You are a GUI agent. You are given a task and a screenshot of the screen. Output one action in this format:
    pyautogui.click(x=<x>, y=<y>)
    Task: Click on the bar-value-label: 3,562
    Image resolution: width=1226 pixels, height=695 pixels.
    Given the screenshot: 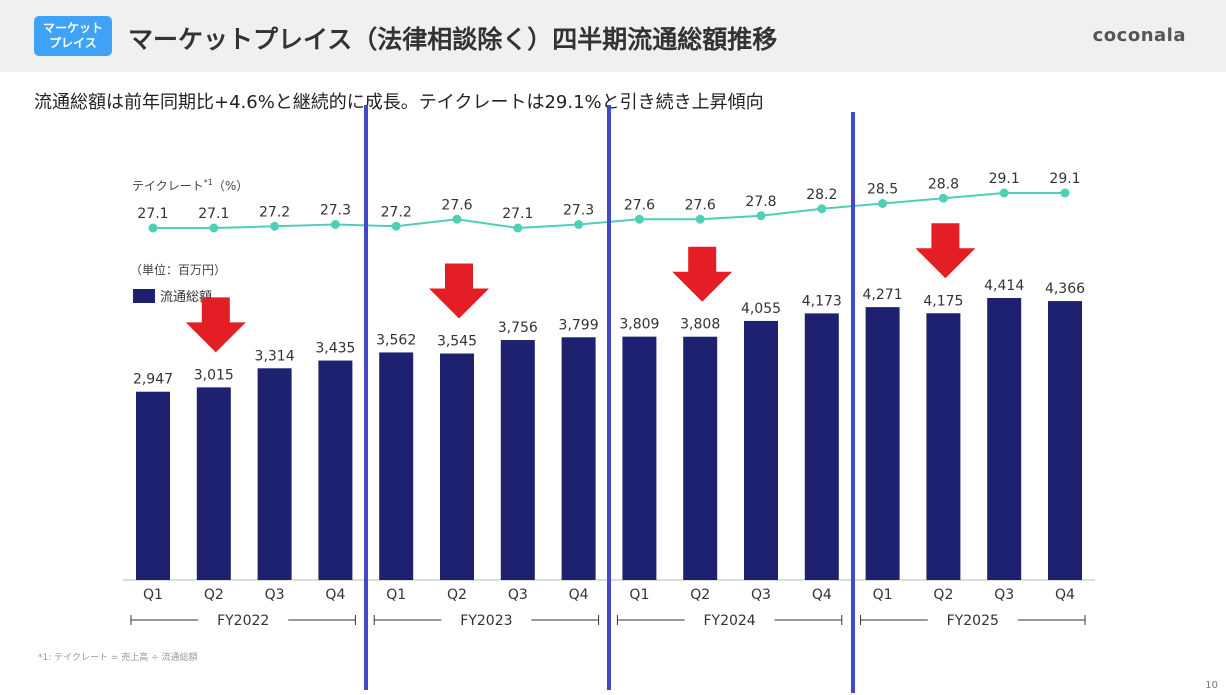 What is the action you would take?
    pyautogui.click(x=396, y=340)
    